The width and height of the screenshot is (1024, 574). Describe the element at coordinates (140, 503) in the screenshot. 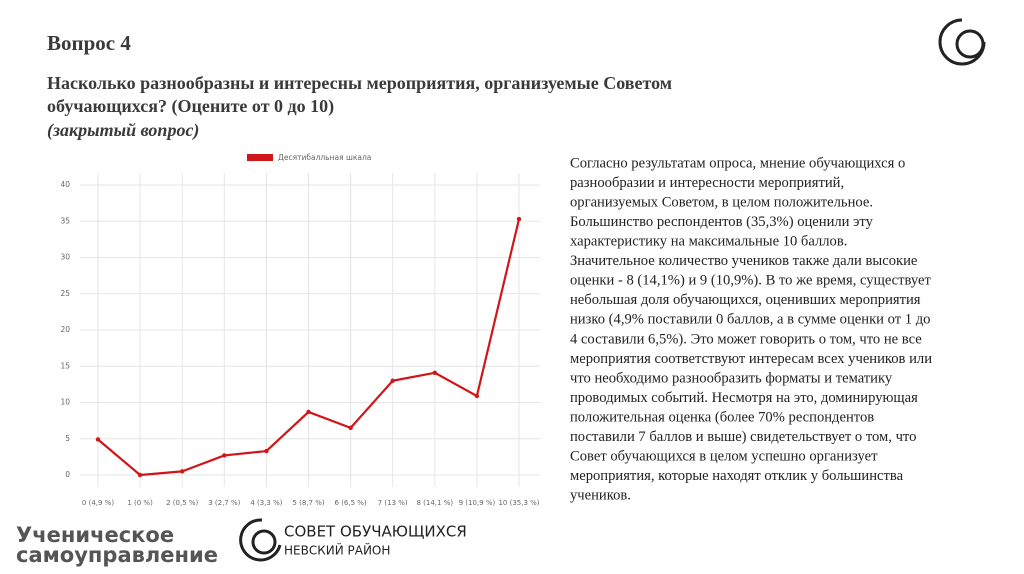

I see `x-tick-label: 1 (0 %)` at that location.